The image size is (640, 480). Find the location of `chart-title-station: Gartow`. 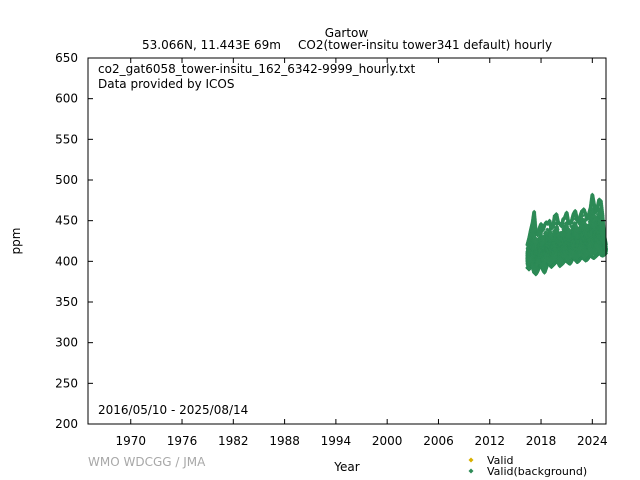

chart-title-station: Gartow is located at coordinates (346, 33).